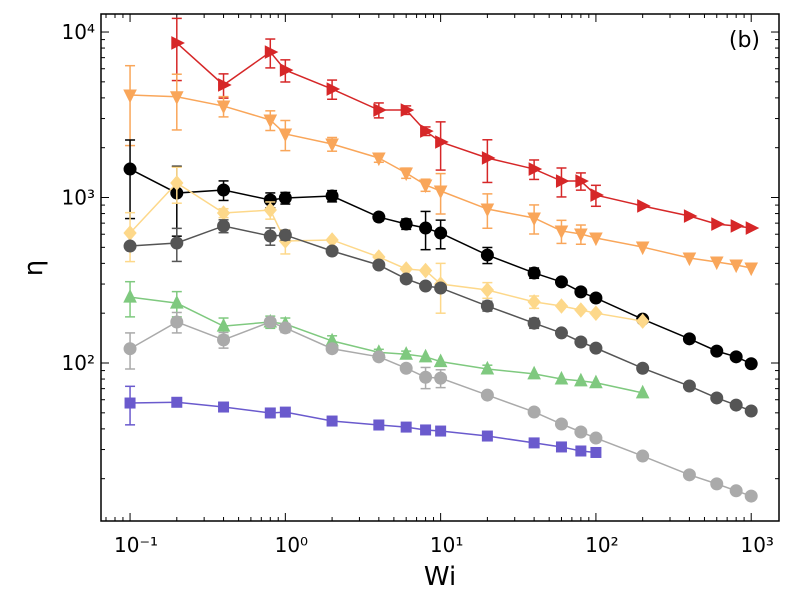 This screenshot has height=600, width=792. What do you see at coordinates (446, 545) in the screenshot?
I see `x-tick-label: 10¹` at bounding box center [446, 545].